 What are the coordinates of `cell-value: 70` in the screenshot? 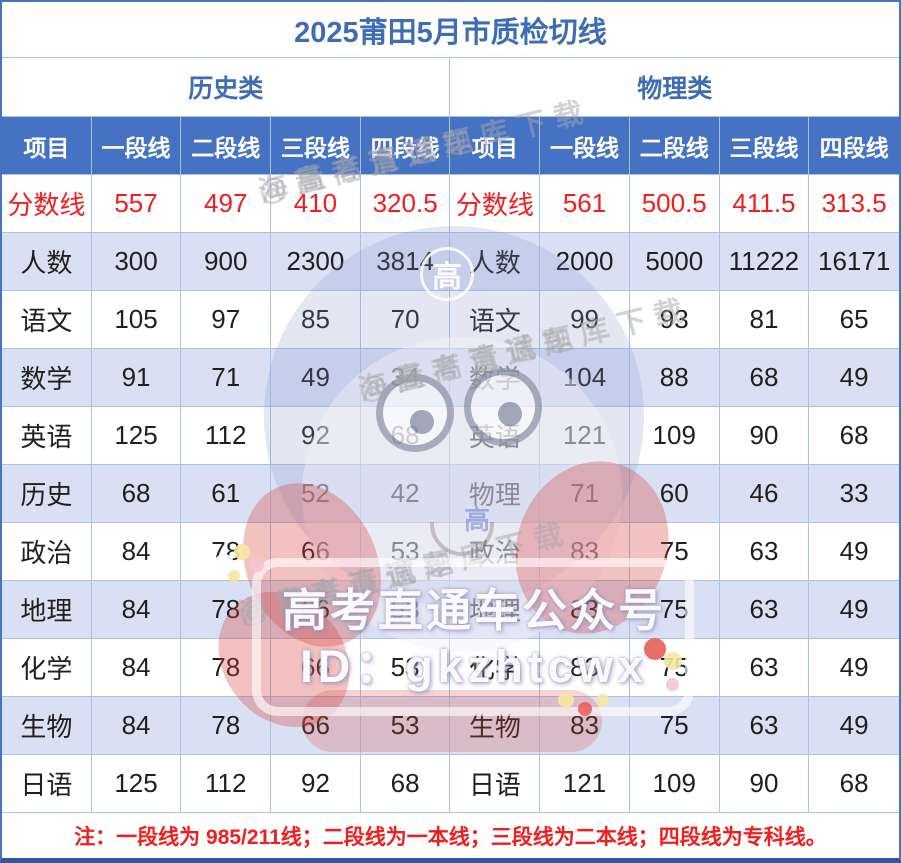 It's located at (405, 320).